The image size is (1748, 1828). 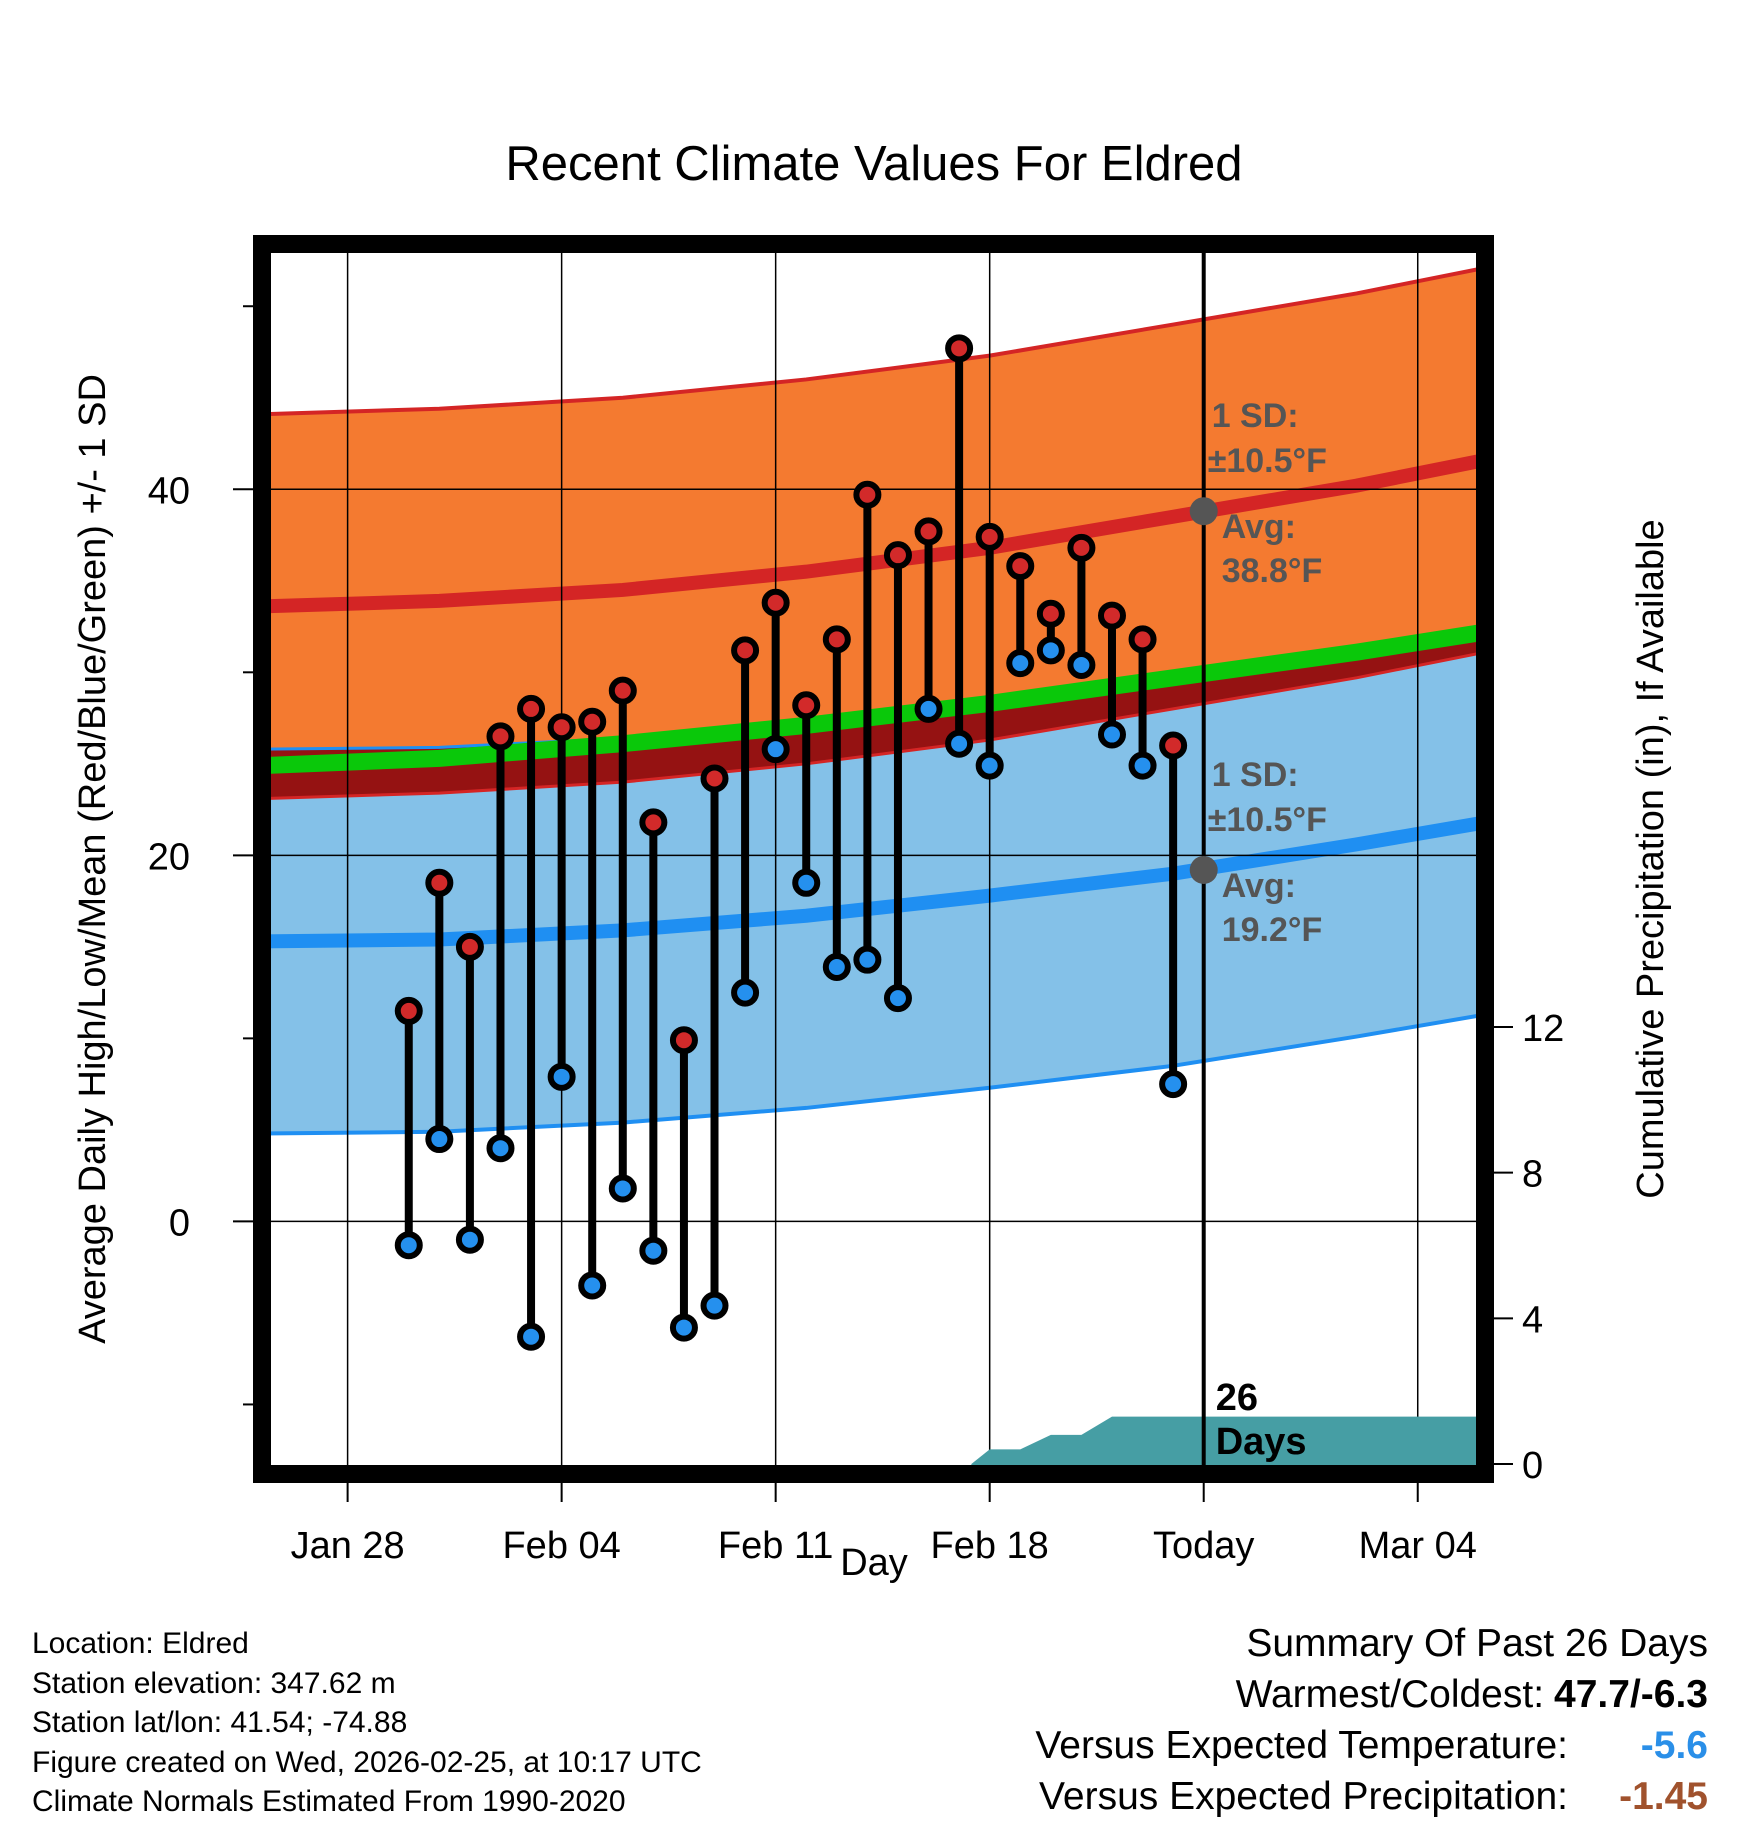 I want to click on x-tick-label: Today, so click(x=1203, y=1546).